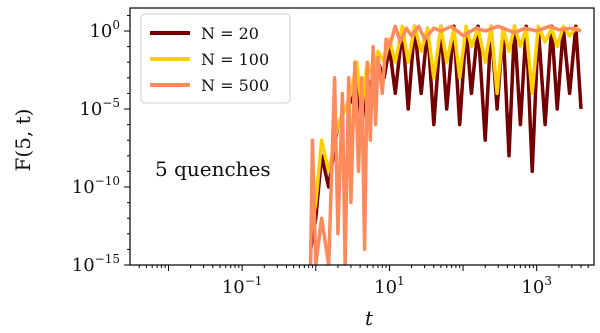  What do you see at coordinates (23, 140) in the screenshot?
I see `y-axis-label: F(5, t)` at bounding box center [23, 140].